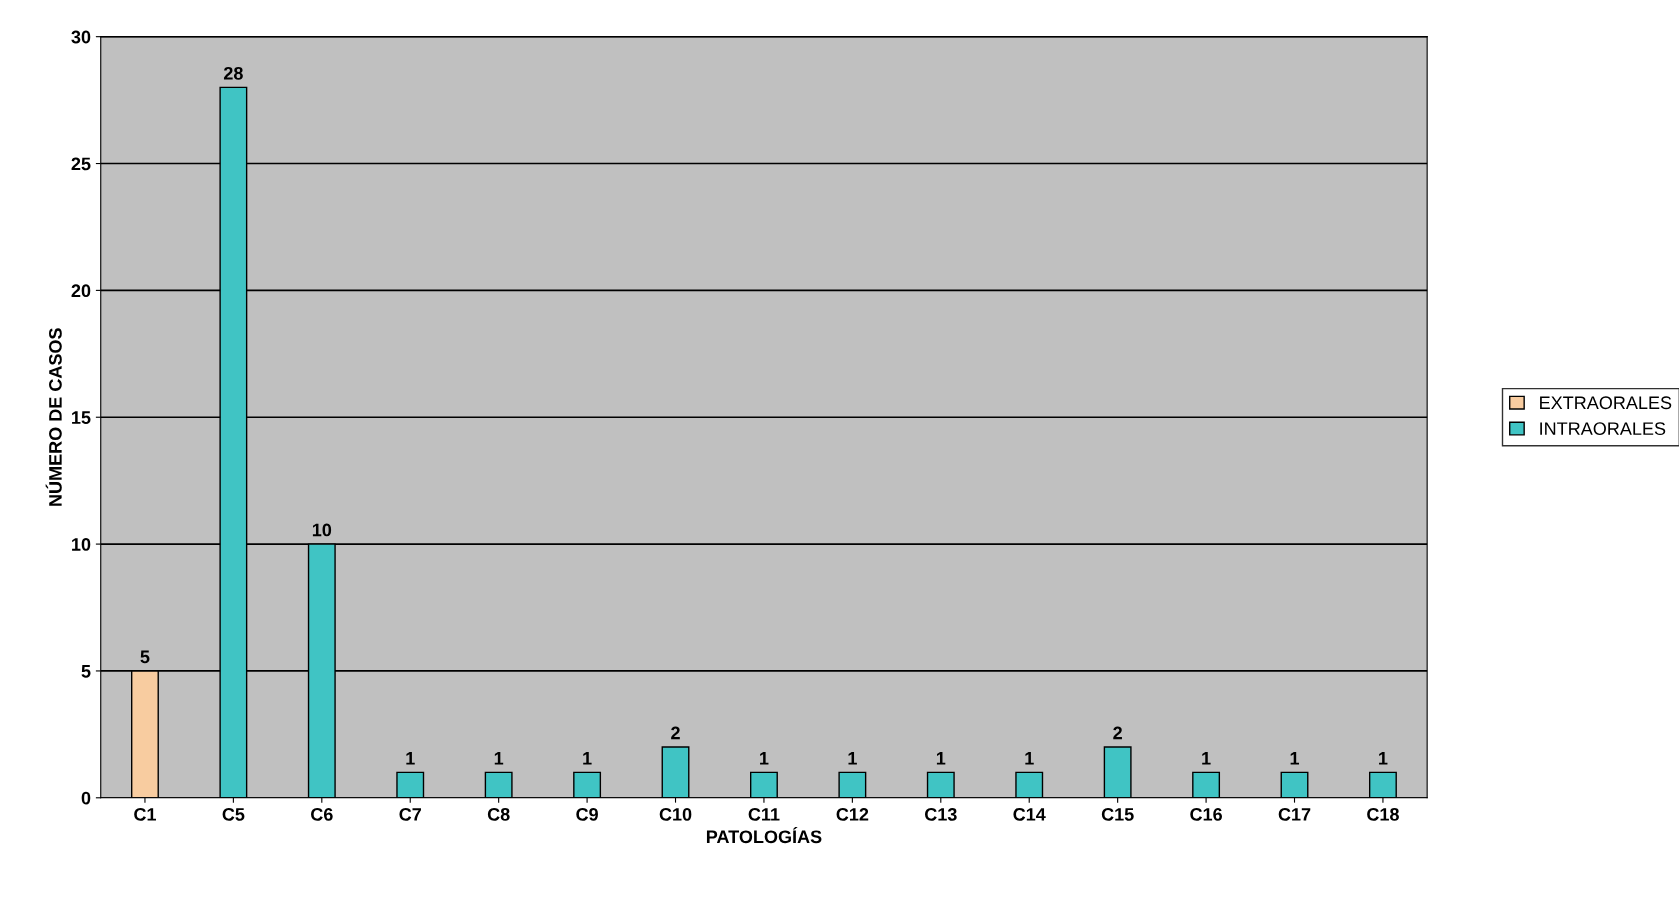  What do you see at coordinates (81, 544) in the screenshot?
I see `y-tick-label: 10` at bounding box center [81, 544].